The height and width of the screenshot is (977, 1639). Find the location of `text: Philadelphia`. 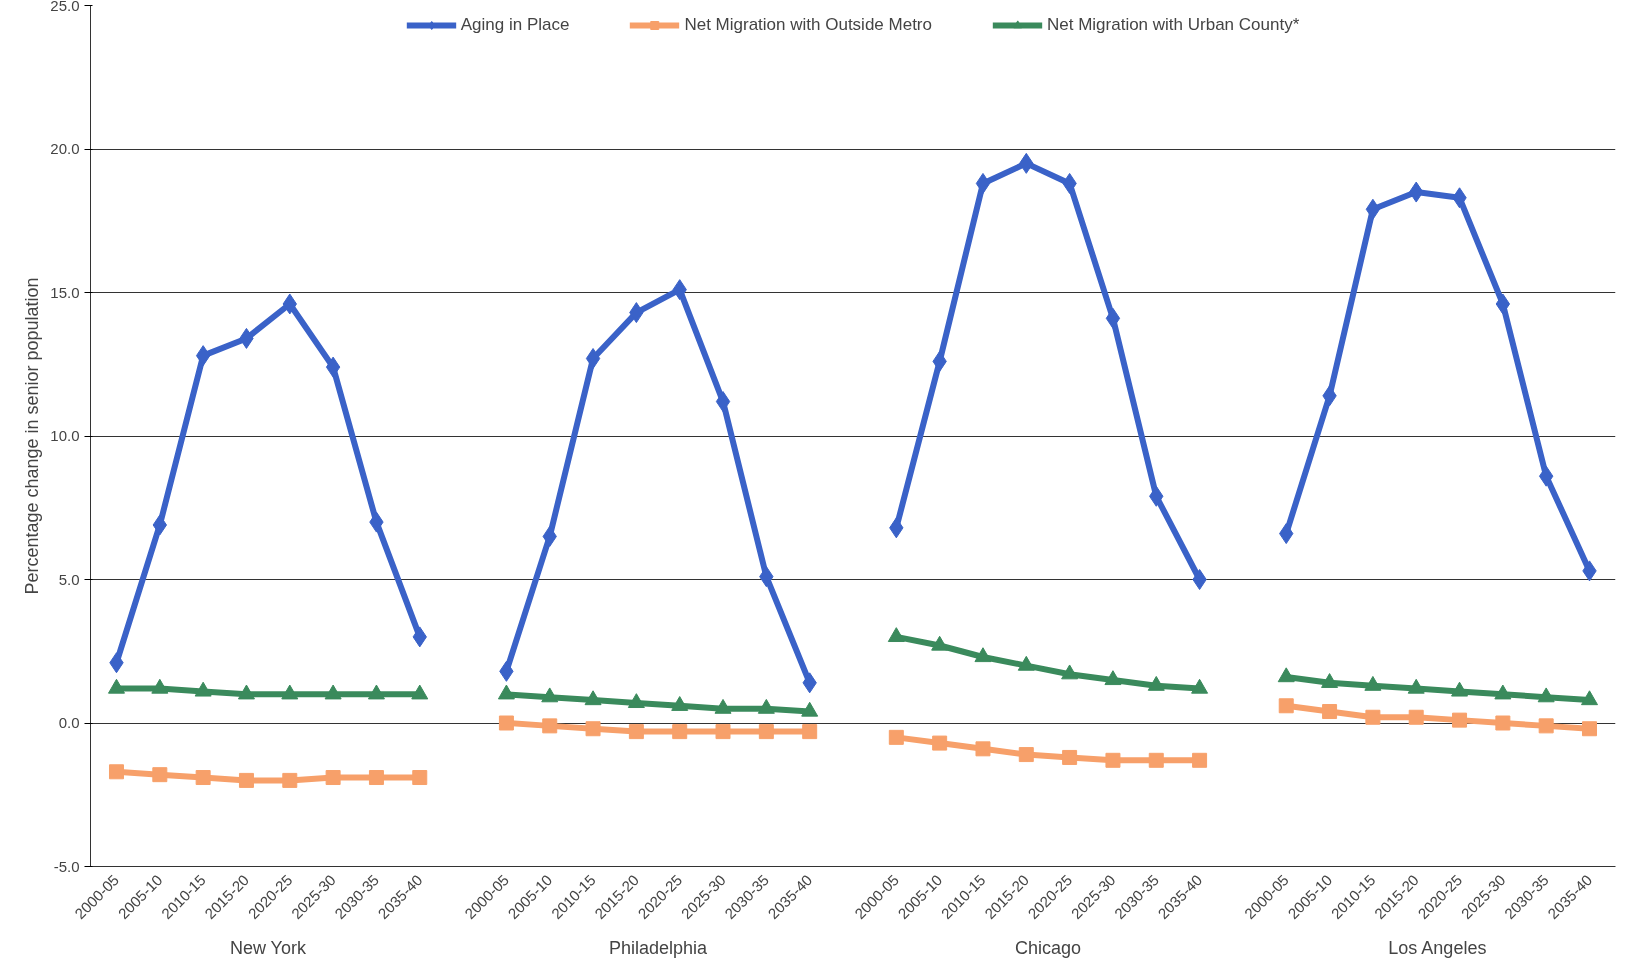

text: Philadelphia is located at coordinates (659, 947).